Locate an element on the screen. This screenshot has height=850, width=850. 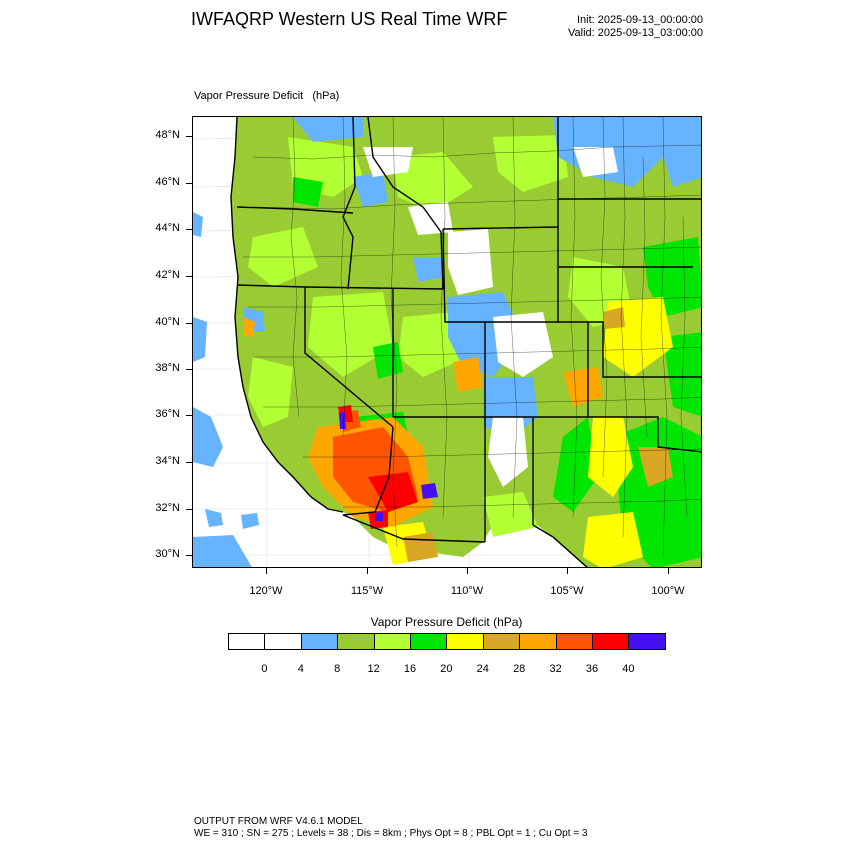
lat-label: 38°N is located at coordinates (167, 368).